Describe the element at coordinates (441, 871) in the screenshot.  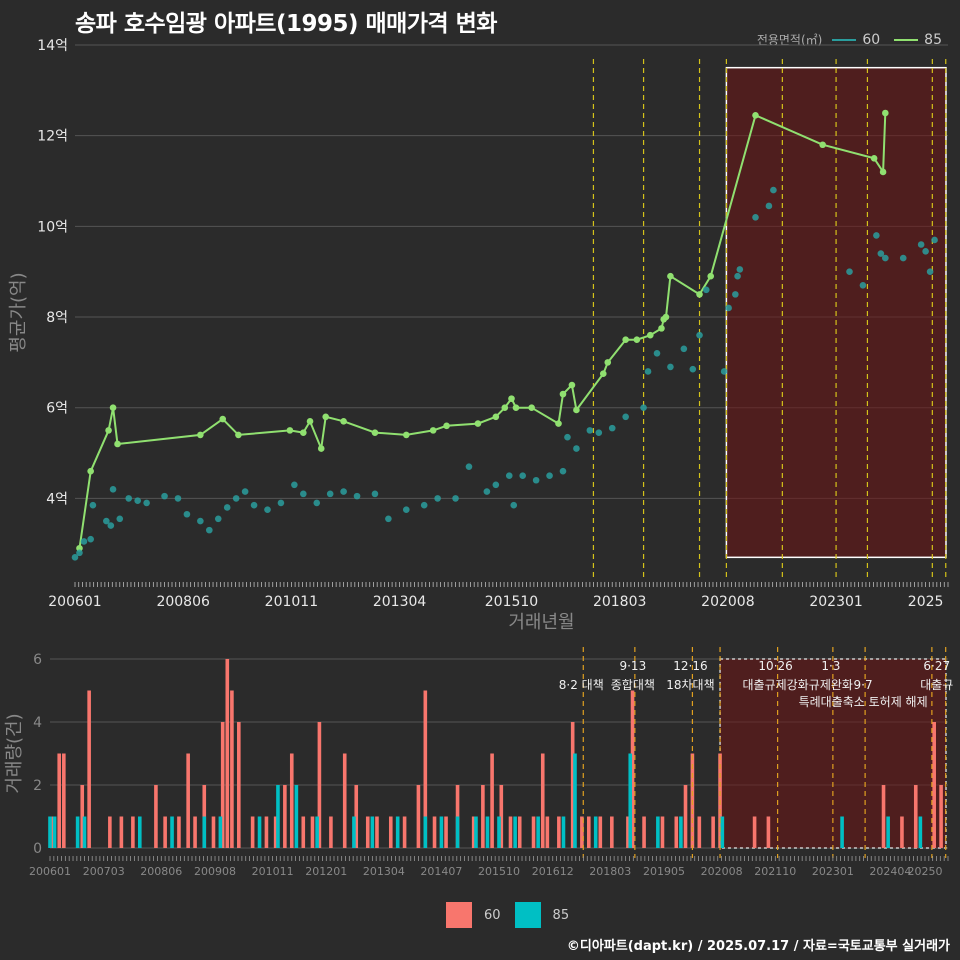
I see `vol-x-tick-label: 201407` at that location.